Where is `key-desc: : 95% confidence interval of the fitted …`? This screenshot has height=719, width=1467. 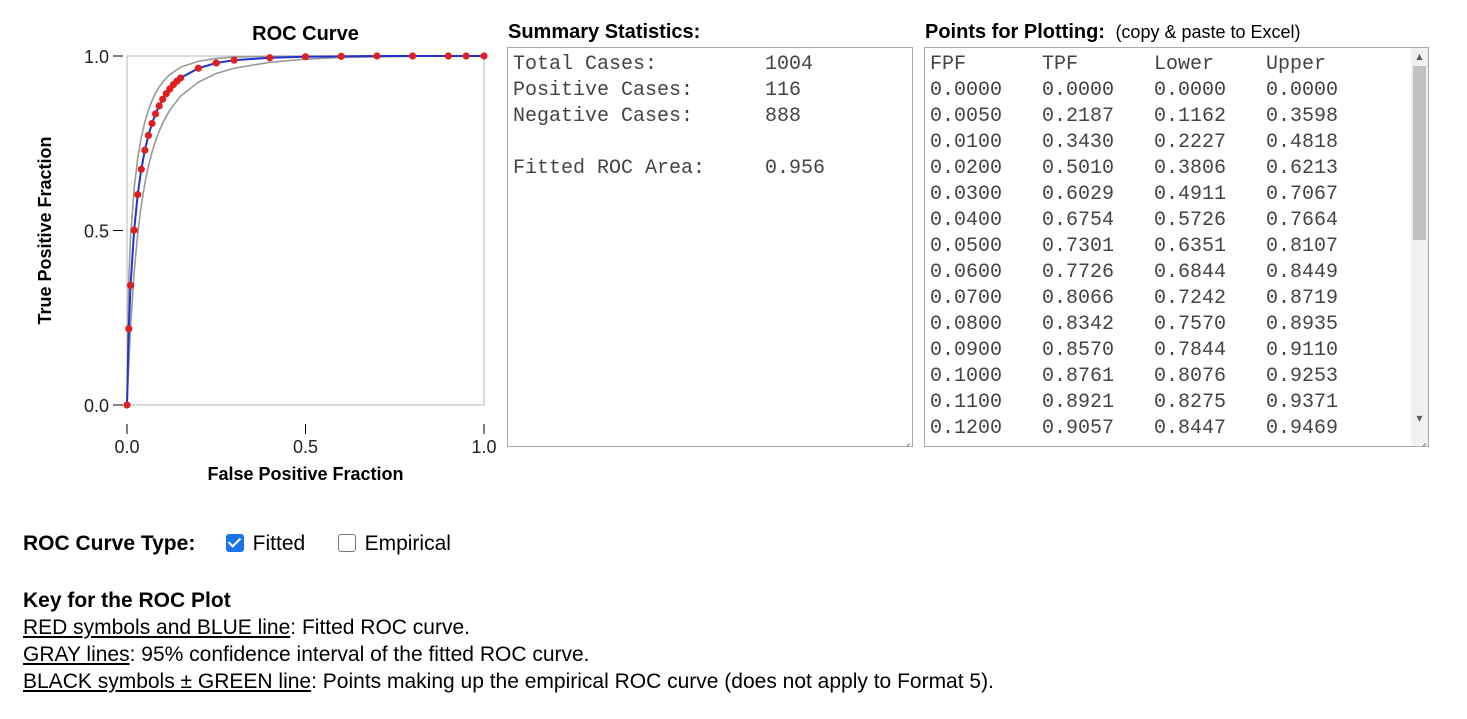 key-desc: : 95% confidence interval of the fitted … is located at coordinates (359, 654).